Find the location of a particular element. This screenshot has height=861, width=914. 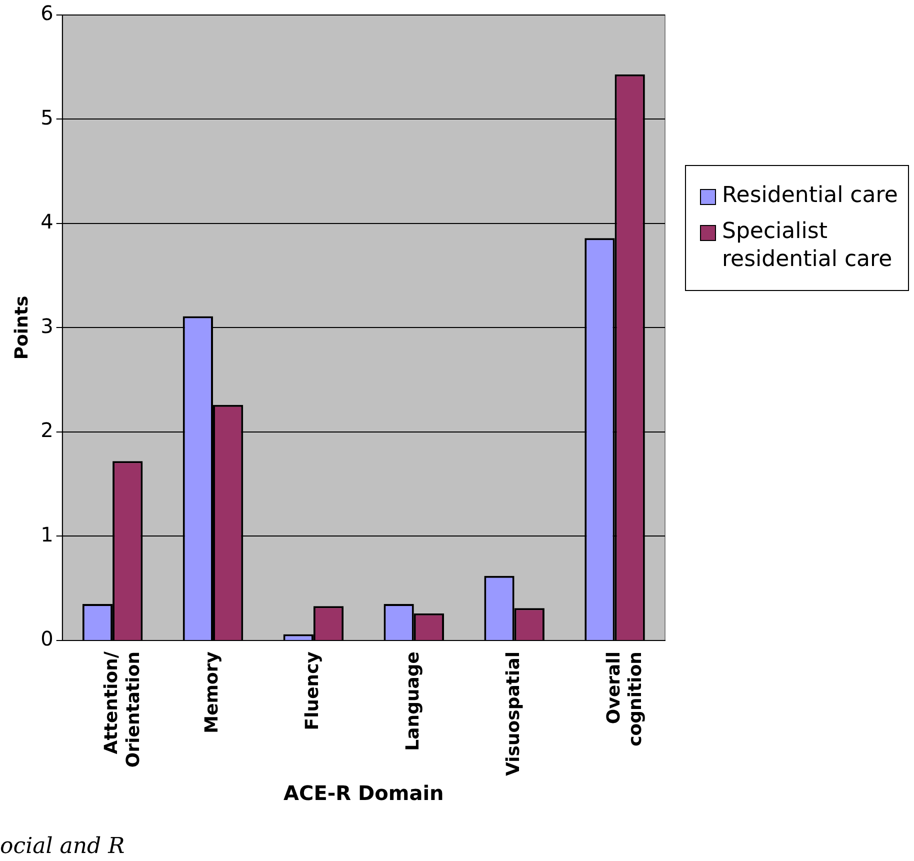

text: ocial and R is located at coordinates (62, 846).